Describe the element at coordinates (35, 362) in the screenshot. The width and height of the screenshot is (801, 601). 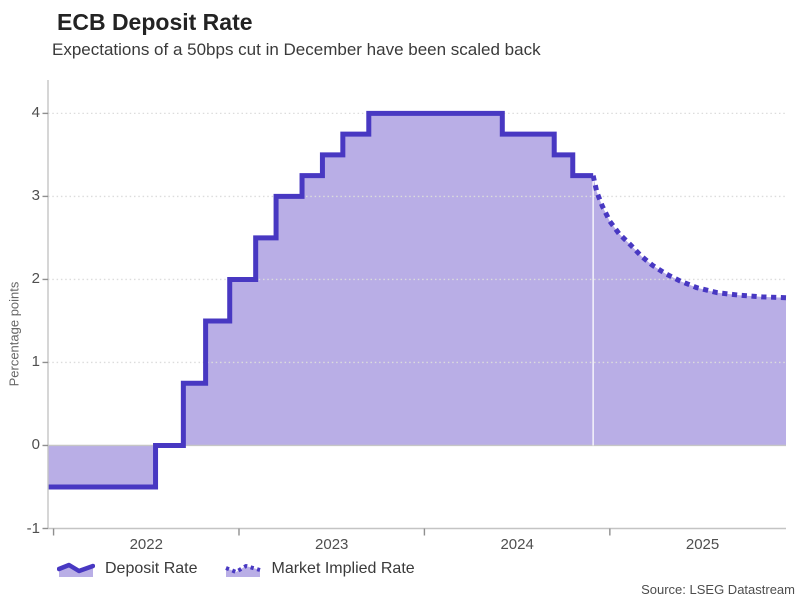
I see `y-tick-label: 1` at that location.